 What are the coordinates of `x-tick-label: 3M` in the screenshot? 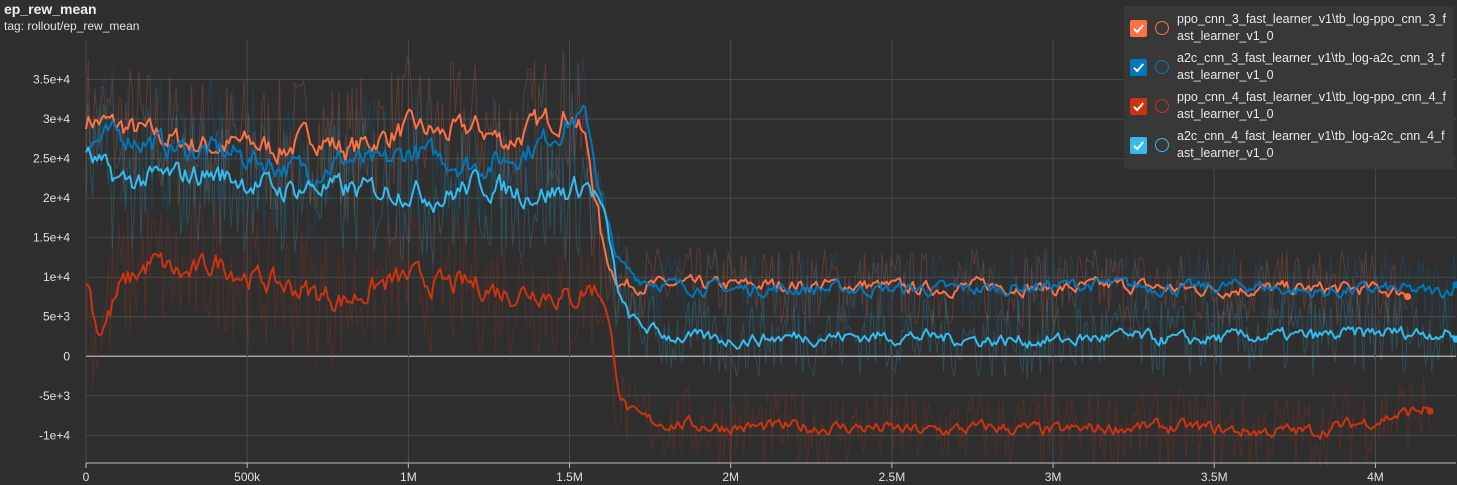 It's located at (1053, 477).